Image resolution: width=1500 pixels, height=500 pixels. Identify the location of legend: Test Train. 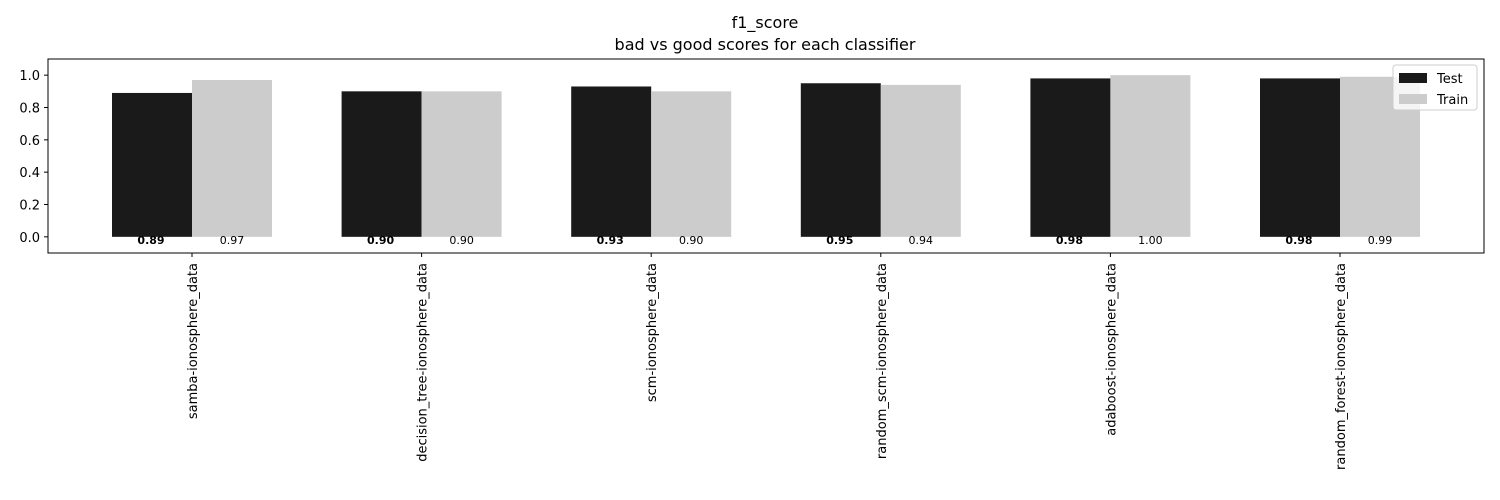
(1435, 87).